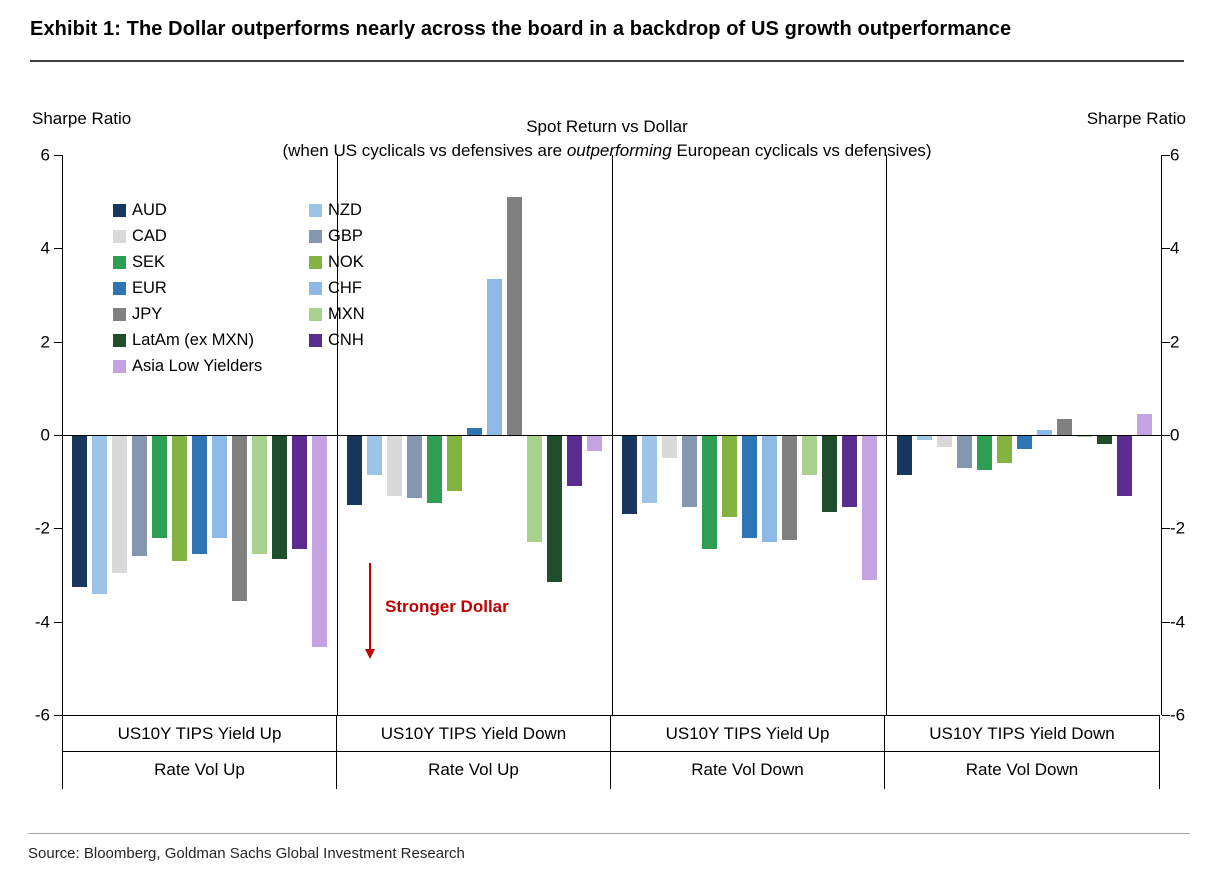 The width and height of the screenshot is (1214, 876). Describe the element at coordinates (45, 435) in the screenshot. I see `left-ytick-label: 0` at that location.